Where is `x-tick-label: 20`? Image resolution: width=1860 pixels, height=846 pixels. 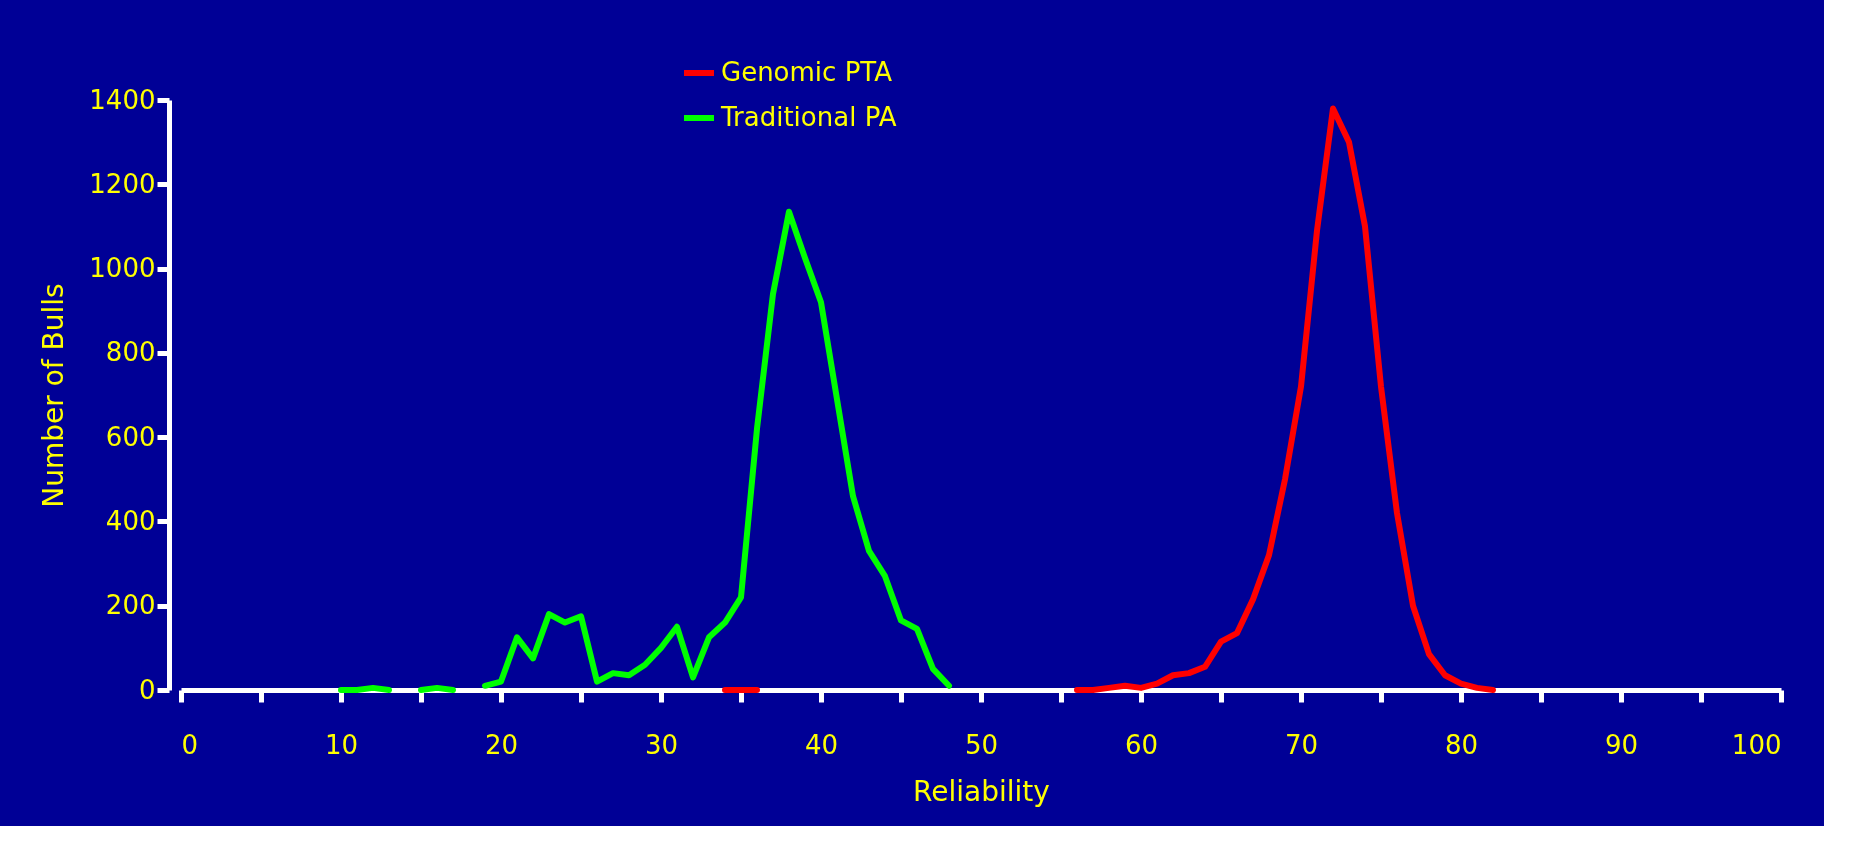
x-tick-label: 20 is located at coordinates (501, 744).